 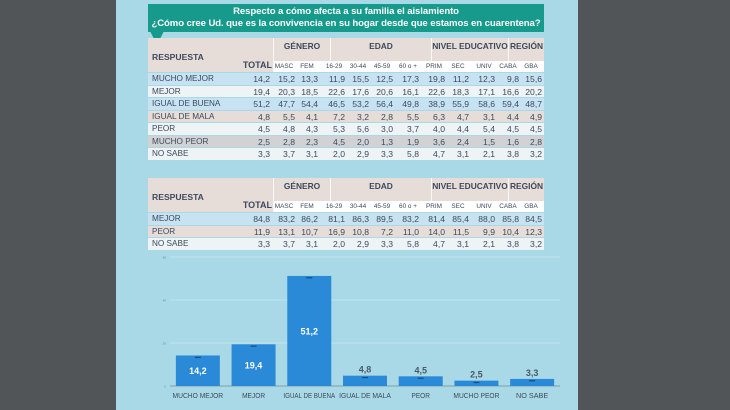 What do you see at coordinates (336, 231) in the screenshot?
I see `cell-value: 16,9` at bounding box center [336, 231].